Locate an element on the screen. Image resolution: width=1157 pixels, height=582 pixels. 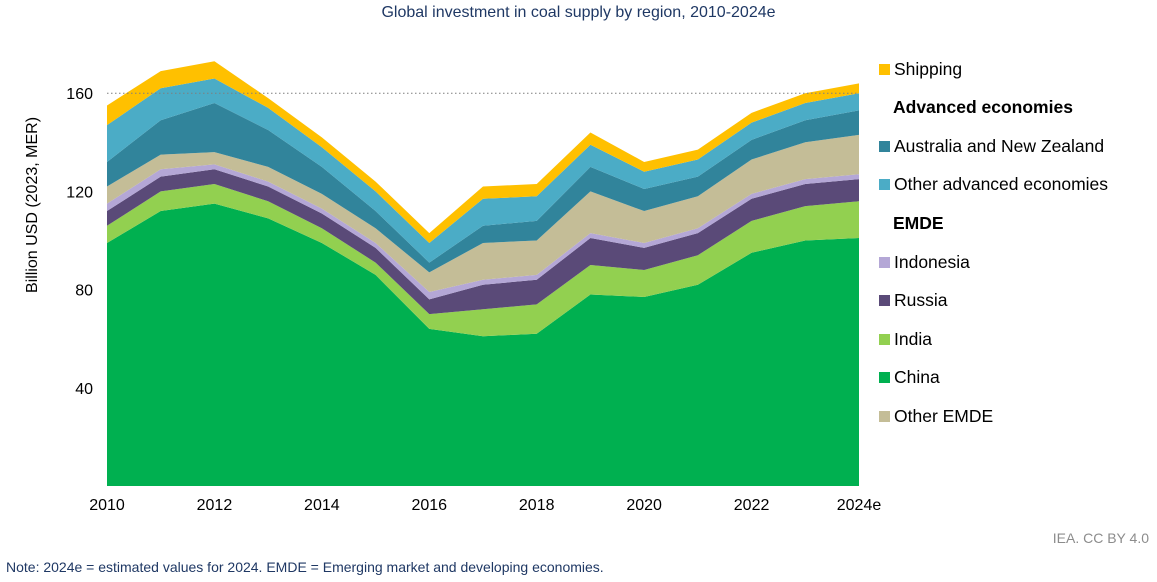
legend-item: Other EMDE is located at coordinates (936, 416).